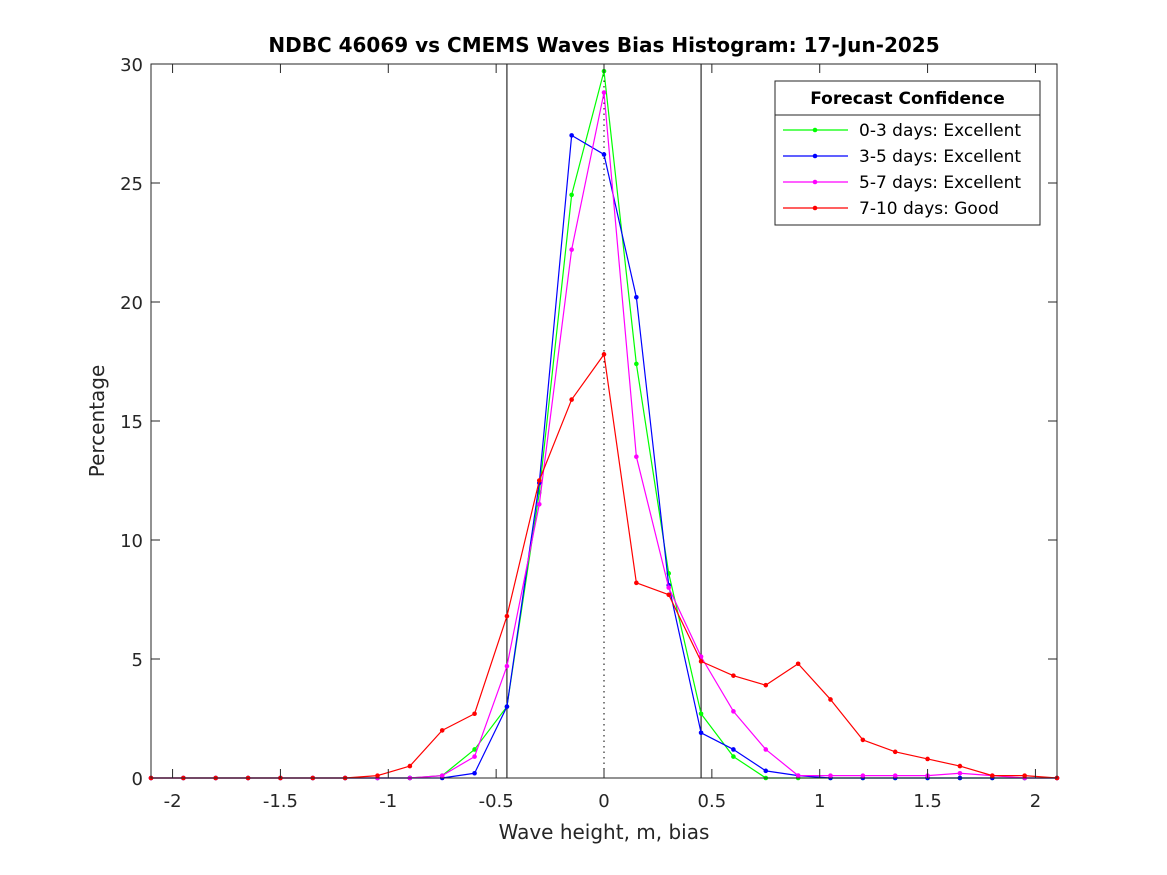 The height and width of the screenshot is (875, 1167). Describe the element at coordinates (907, 99) in the screenshot. I see `legend-title: Forecast Confidence` at that location.